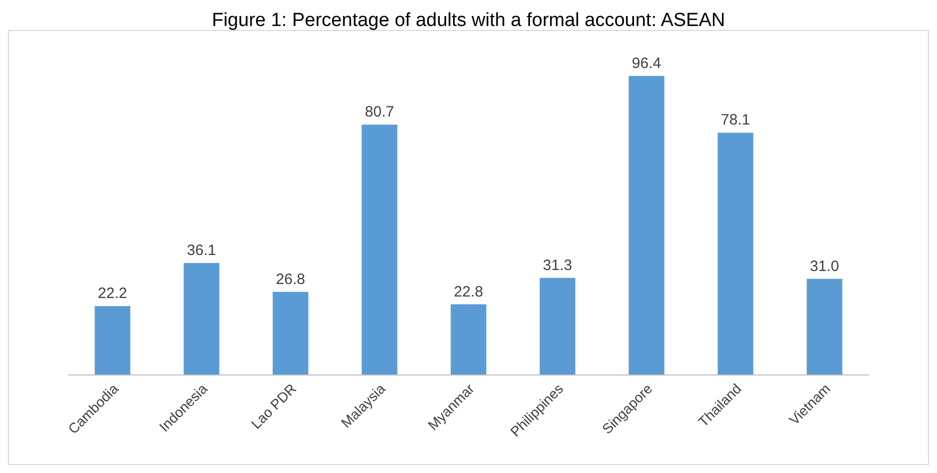 Image resolution: width=937 pixels, height=473 pixels. What do you see at coordinates (647, 63) in the screenshot?
I see `data-label: 96.4` at bounding box center [647, 63].